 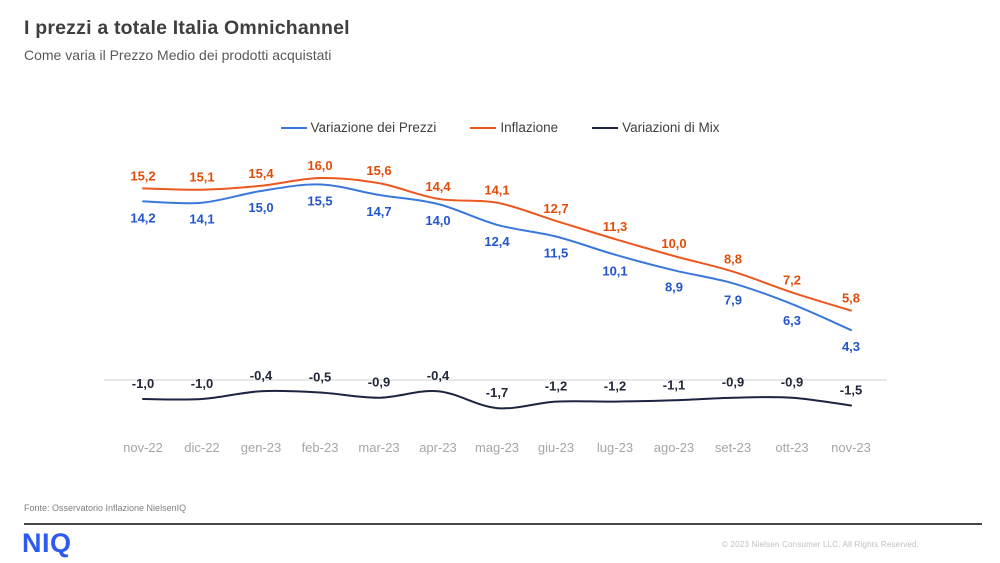 What do you see at coordinates (674, 286) in the screenshot?
I see `data-label: 8,9` at bounding box center [674, 286].